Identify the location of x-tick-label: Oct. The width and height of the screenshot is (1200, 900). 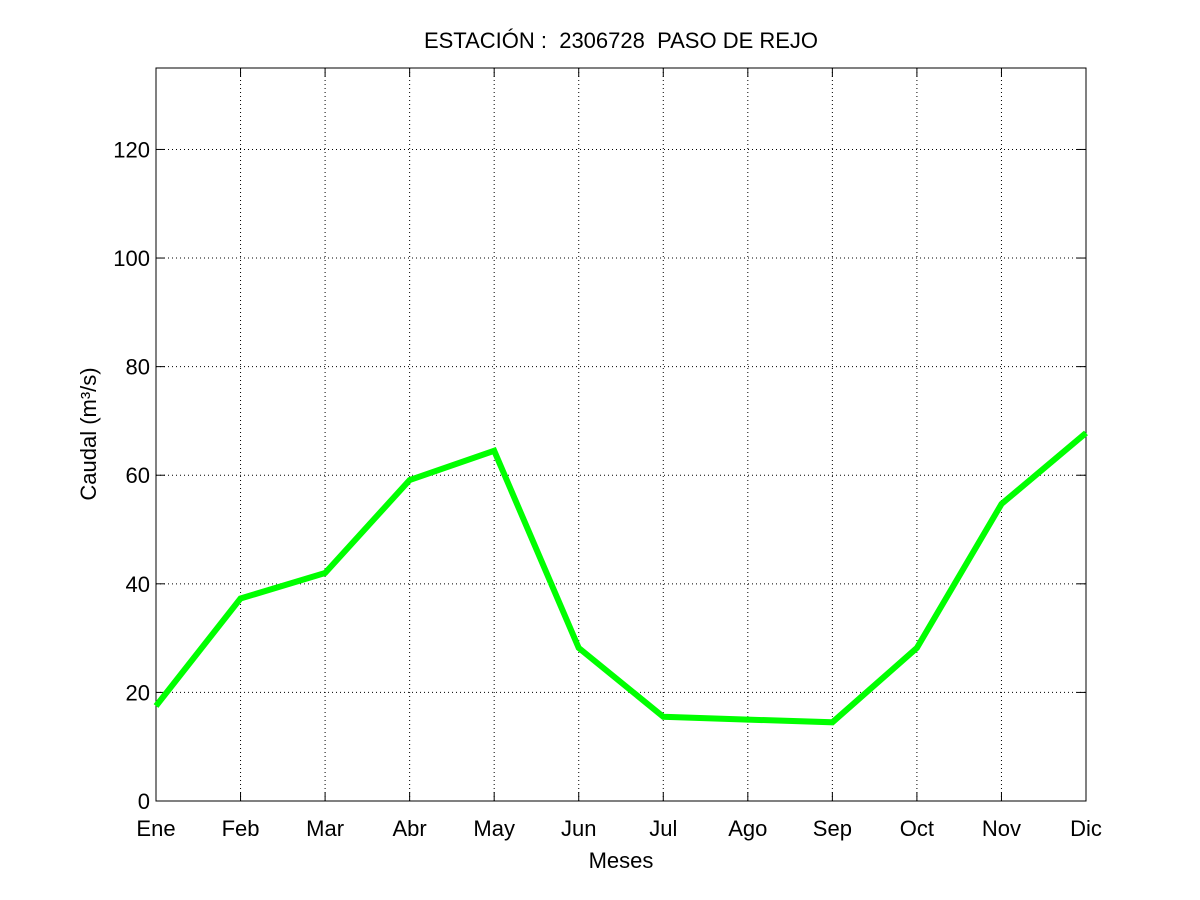
(917, 828).